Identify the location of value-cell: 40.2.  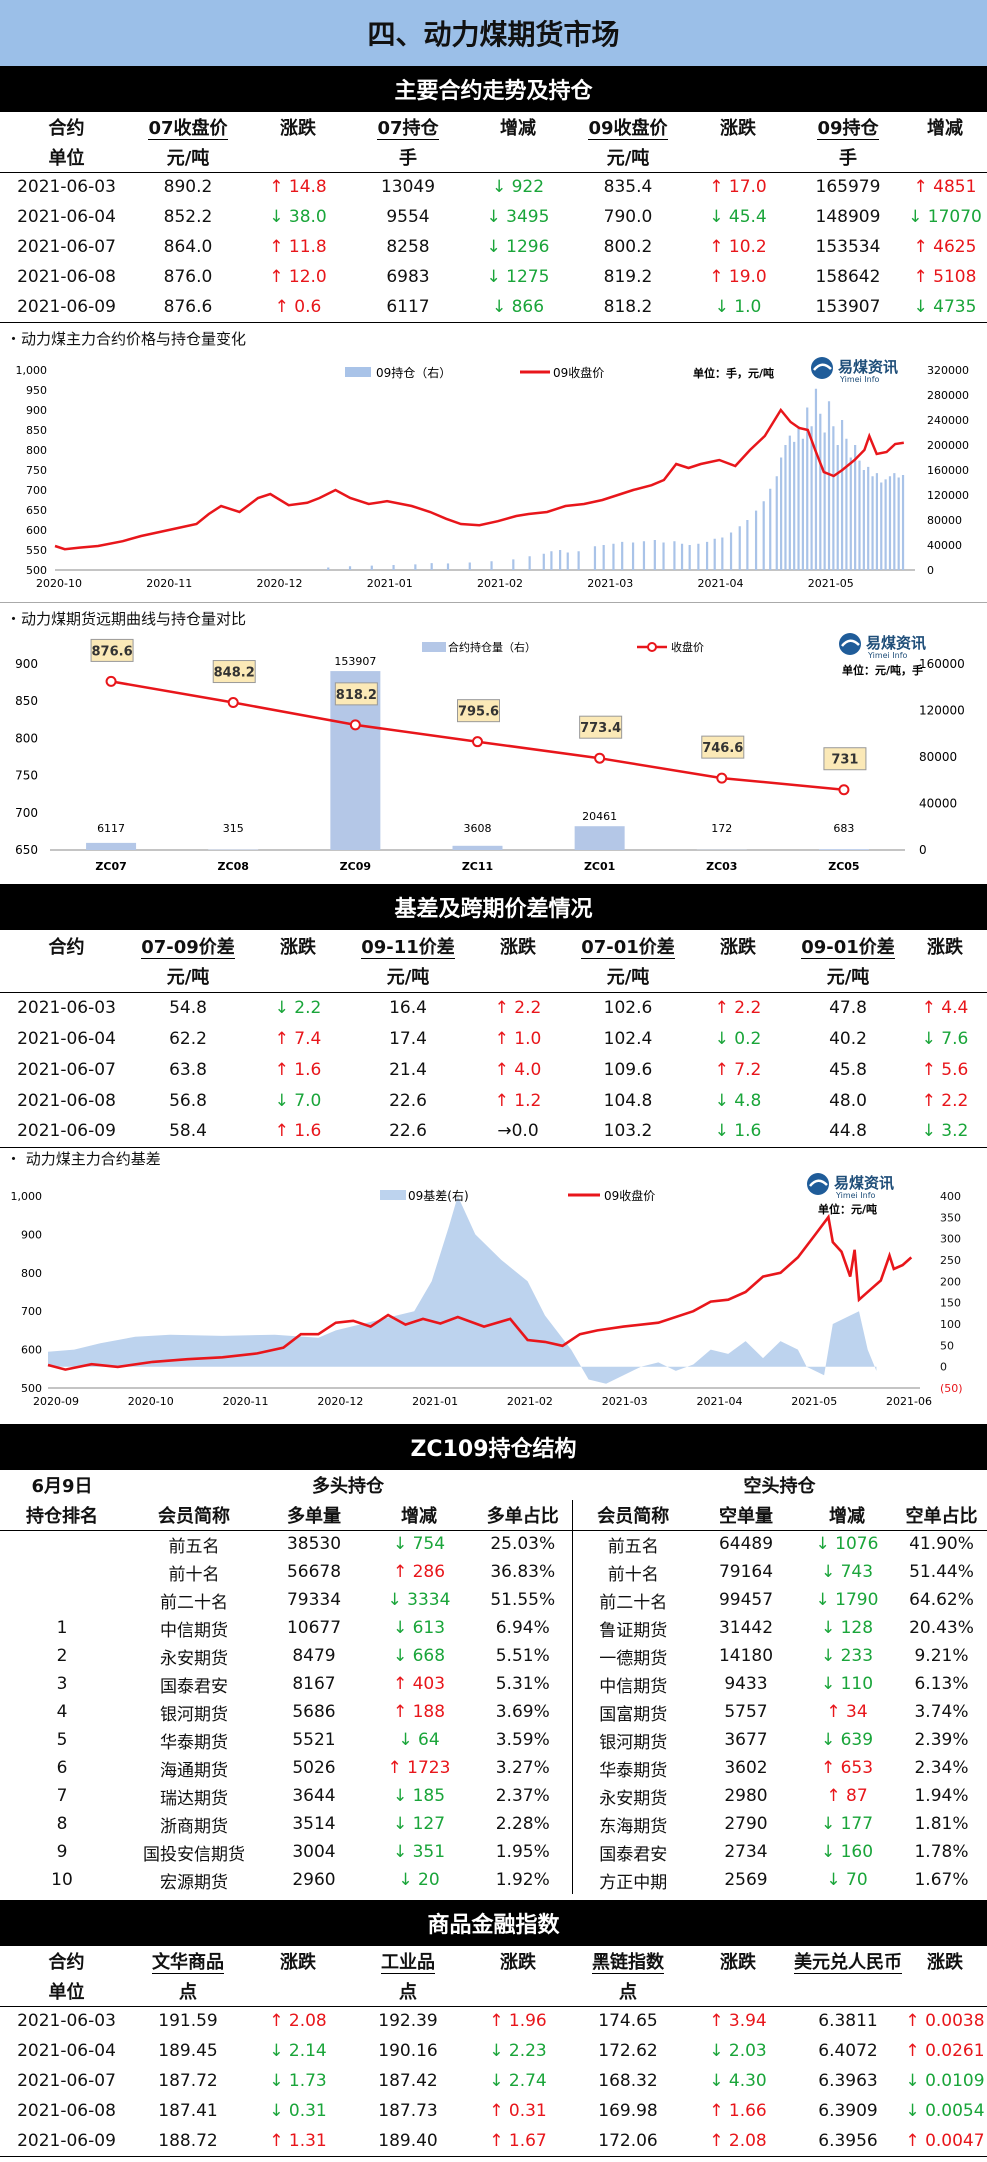
(848, 1038).